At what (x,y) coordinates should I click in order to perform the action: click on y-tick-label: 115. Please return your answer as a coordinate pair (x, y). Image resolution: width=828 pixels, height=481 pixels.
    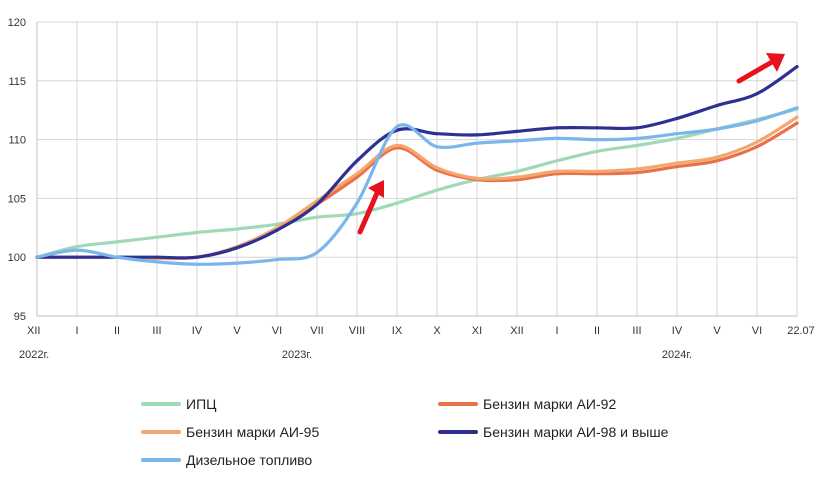
    Looking at the image, I should click on (17, 82).